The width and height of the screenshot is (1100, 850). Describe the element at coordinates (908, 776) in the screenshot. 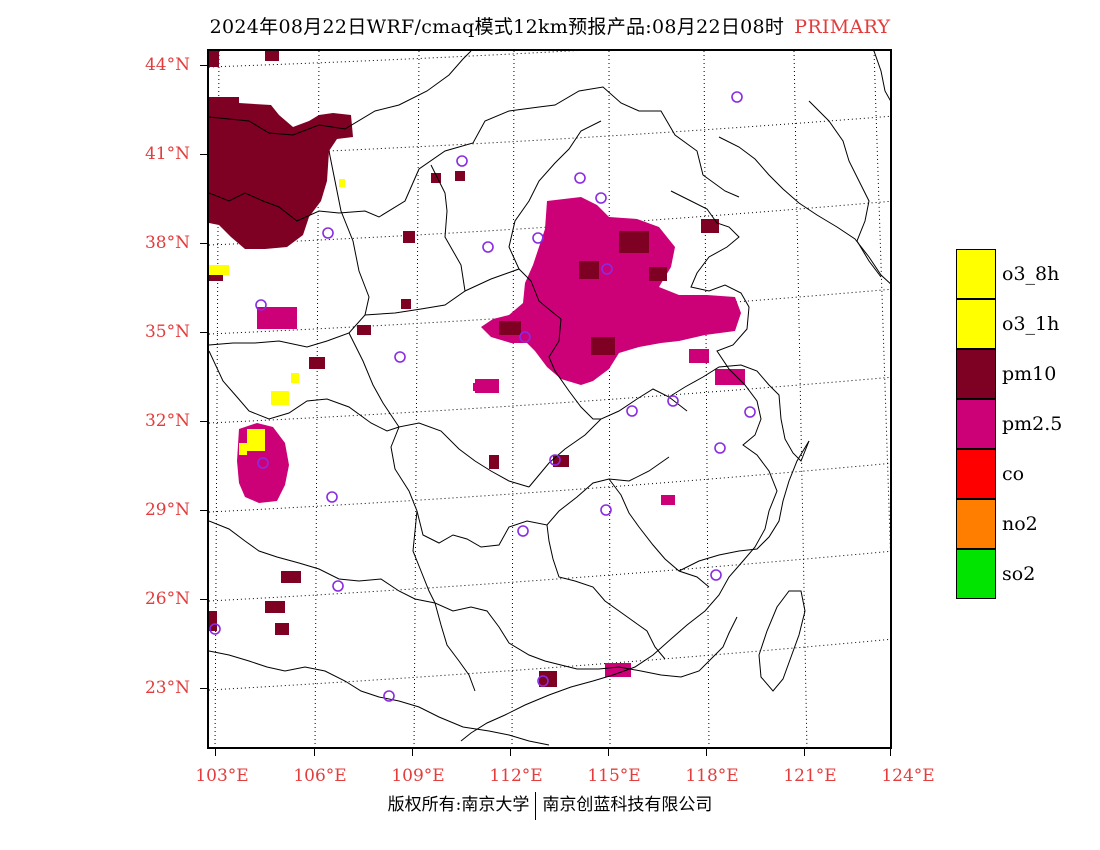

I see `lon-label-124: 124°E` at that location.